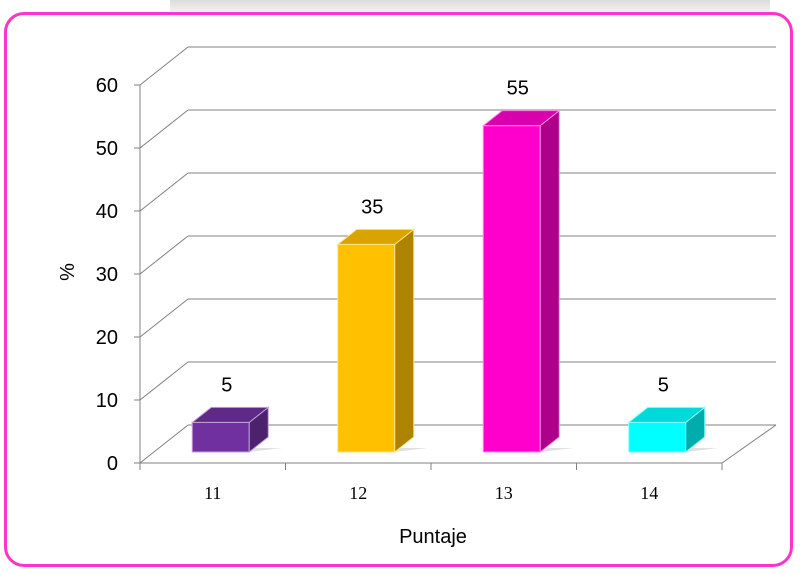 This screenshot has height=575, width=801. Describe the element at coordinates (433, 537) in the screenshot. I see `x-axis-title: Puntaje` at that location.